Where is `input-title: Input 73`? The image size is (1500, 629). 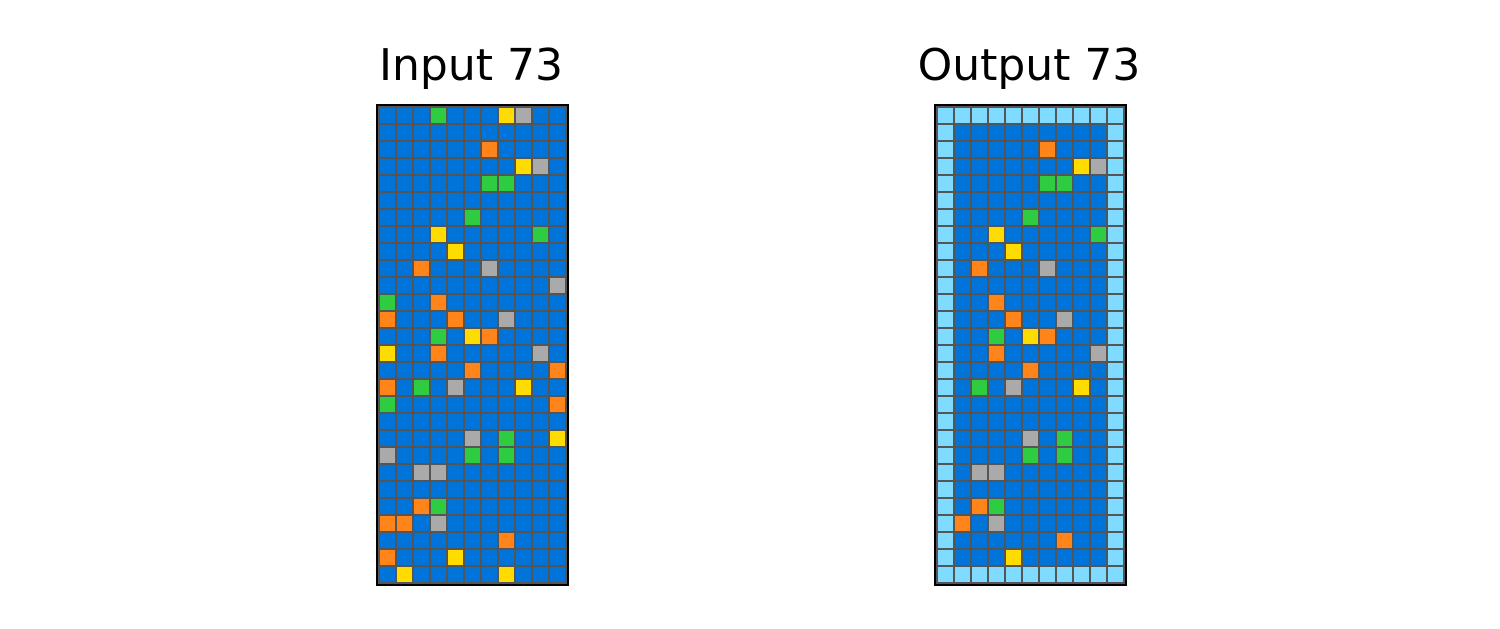
input-title: Input 73 is located at coordinates (471, 65).